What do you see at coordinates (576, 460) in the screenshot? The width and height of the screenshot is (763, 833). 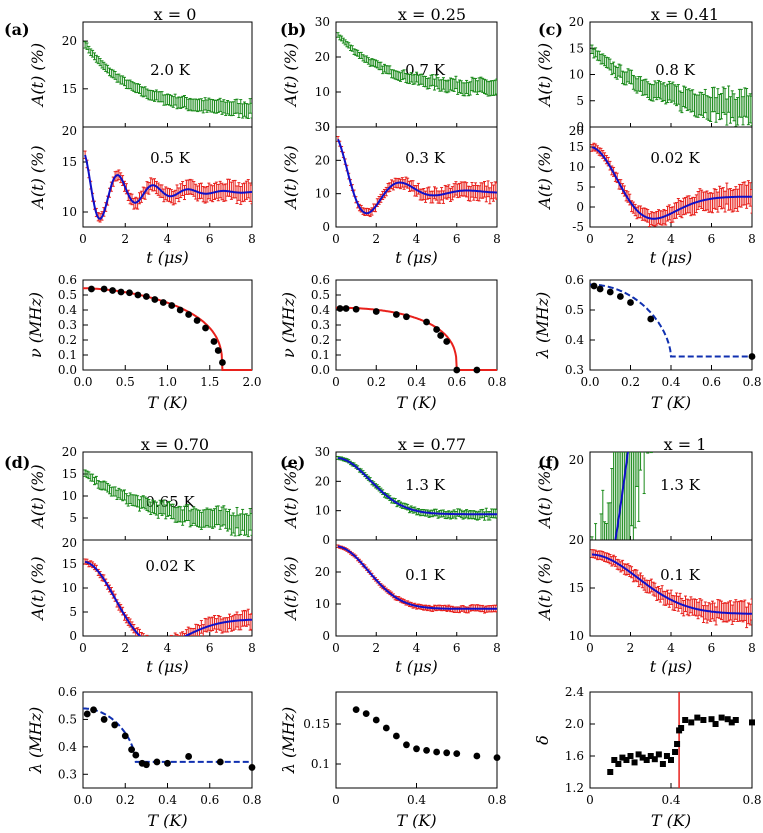 I see `ytick-label-f-top-top: 20` at bounding box center [576, 460].